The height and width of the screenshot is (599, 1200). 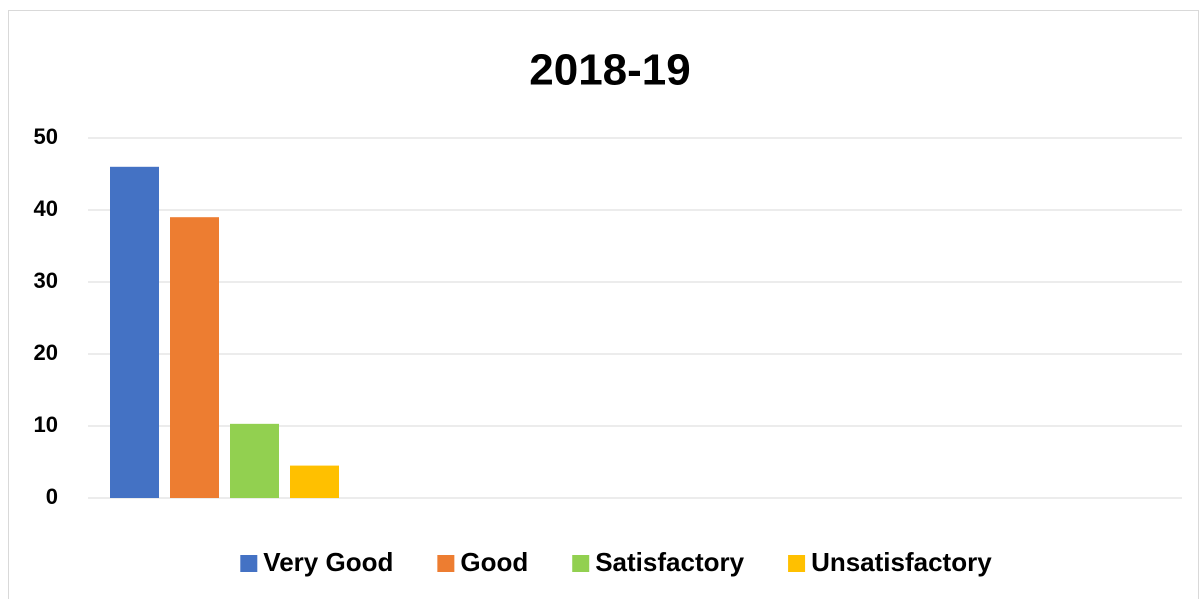 I want to click on y-tick-label: 40, so click(x=46, y=208).